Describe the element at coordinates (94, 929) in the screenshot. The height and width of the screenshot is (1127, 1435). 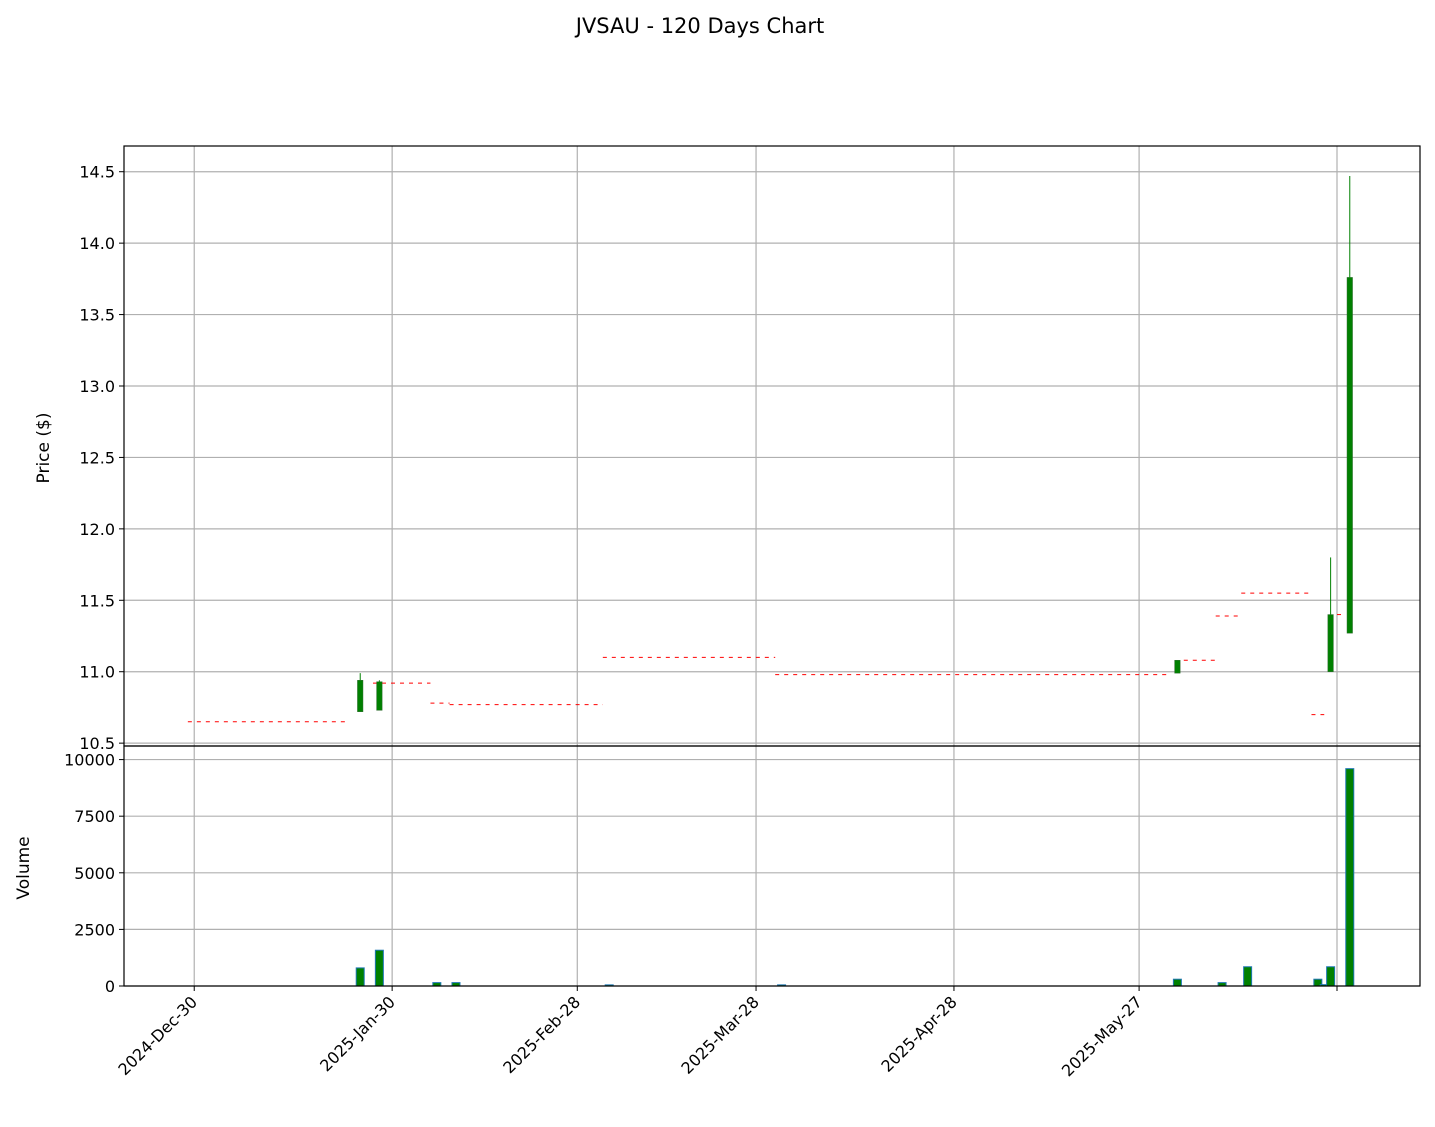
I see `volume-y-tick-label: 2500` at that location.